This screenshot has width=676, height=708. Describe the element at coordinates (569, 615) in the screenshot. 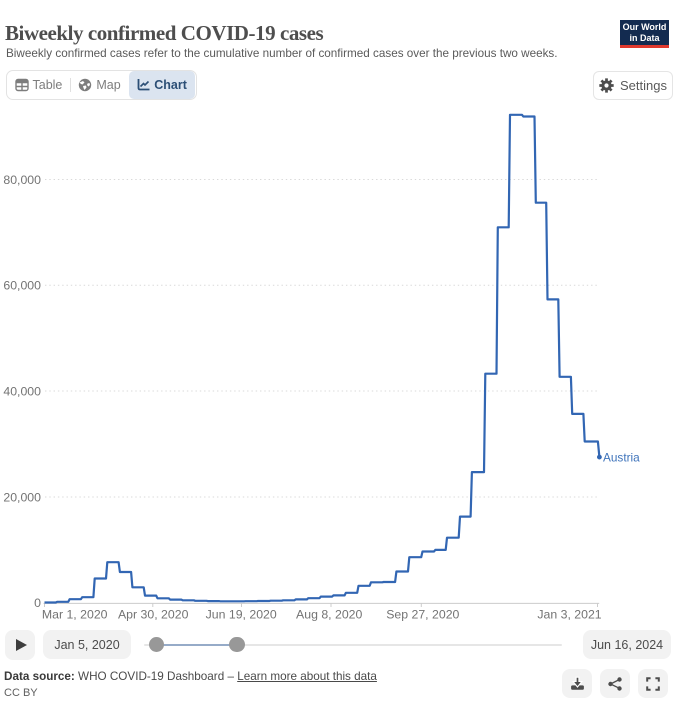

I see `svg-text: Jan 3, 2021` at that location.